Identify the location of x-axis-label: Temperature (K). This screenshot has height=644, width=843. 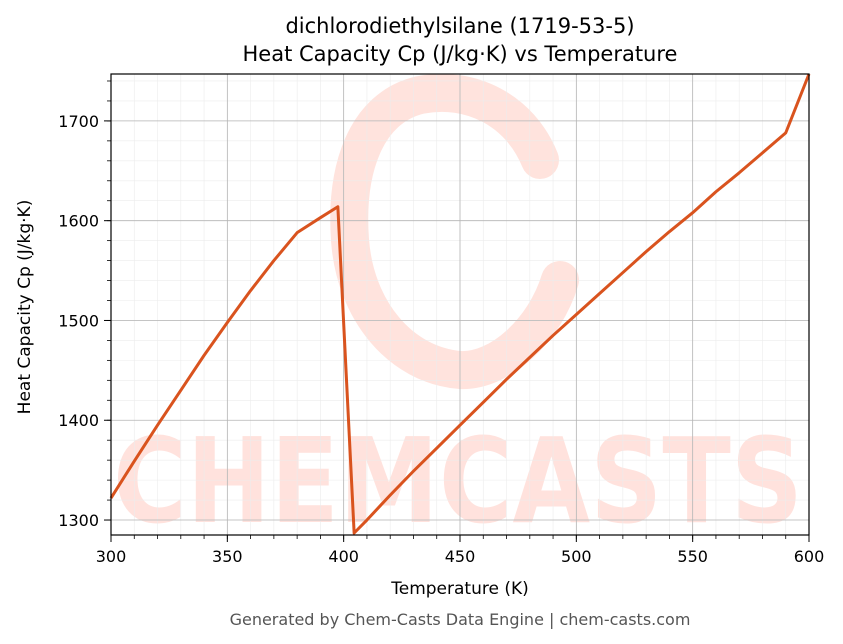
(459, 589).